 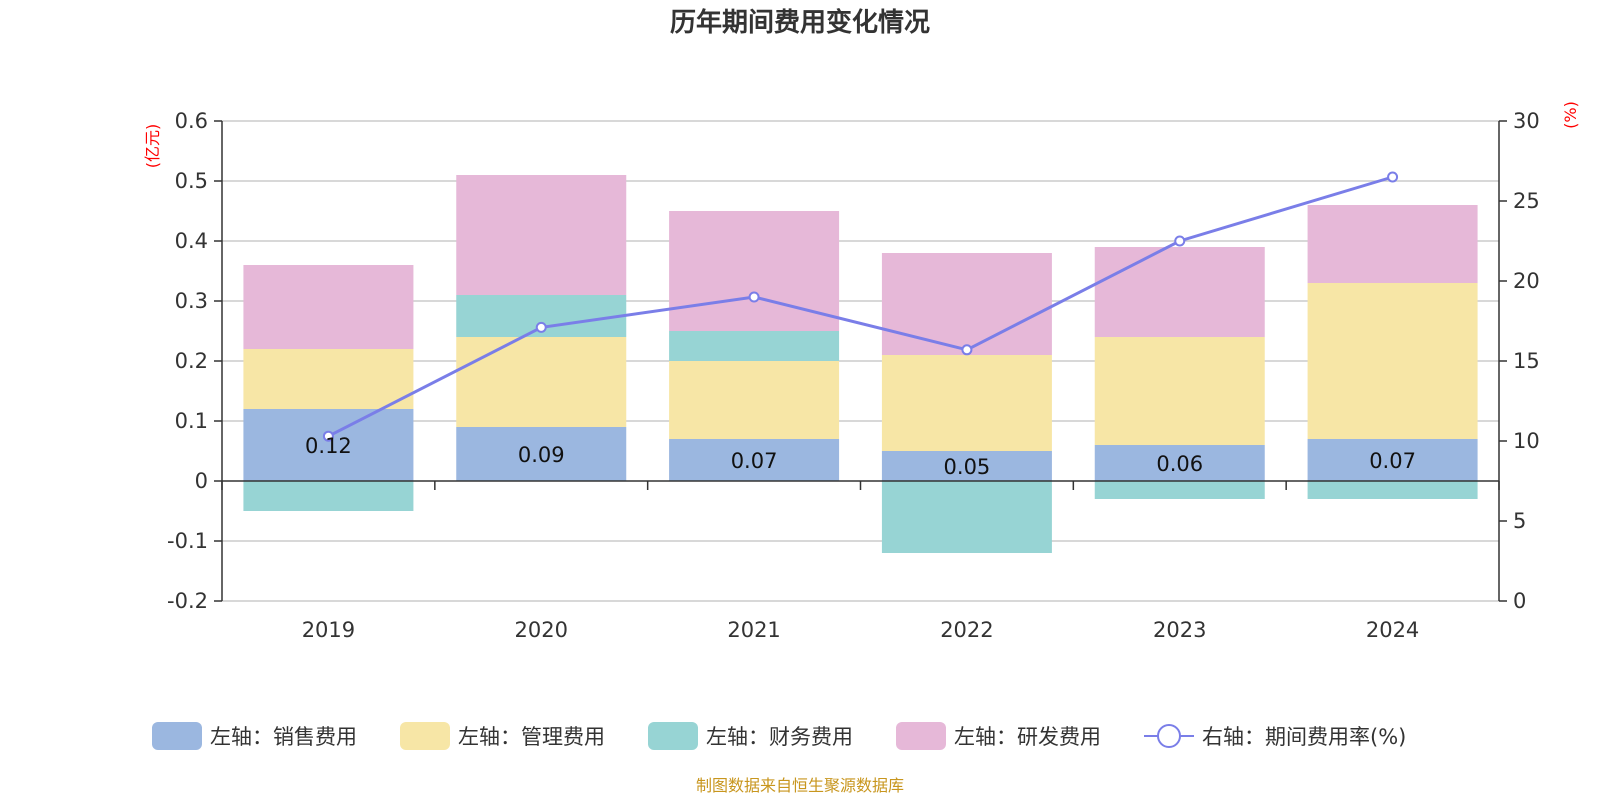 I want to click on legend-marker-swatch, so click(x=1169, y=736).